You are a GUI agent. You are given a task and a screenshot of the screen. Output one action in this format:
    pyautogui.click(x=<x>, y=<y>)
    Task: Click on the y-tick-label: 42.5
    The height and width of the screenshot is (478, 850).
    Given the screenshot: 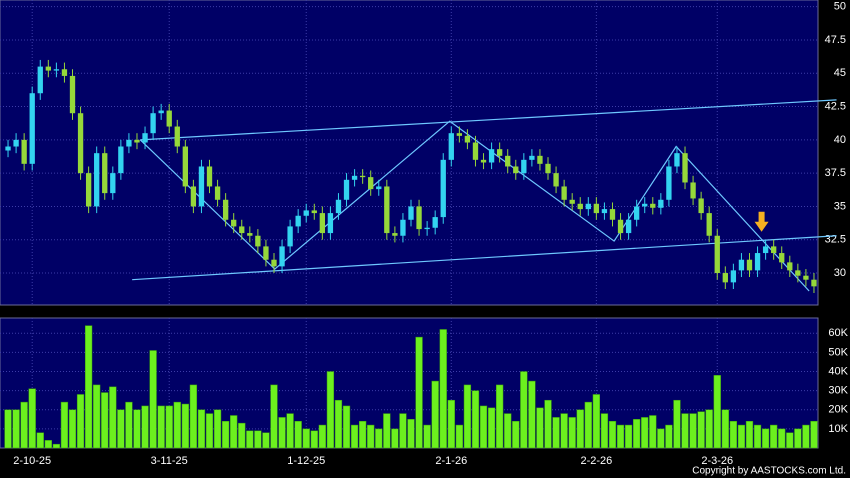 What is the action you would take?
    pyautogui.click(x=835, y=106)
    